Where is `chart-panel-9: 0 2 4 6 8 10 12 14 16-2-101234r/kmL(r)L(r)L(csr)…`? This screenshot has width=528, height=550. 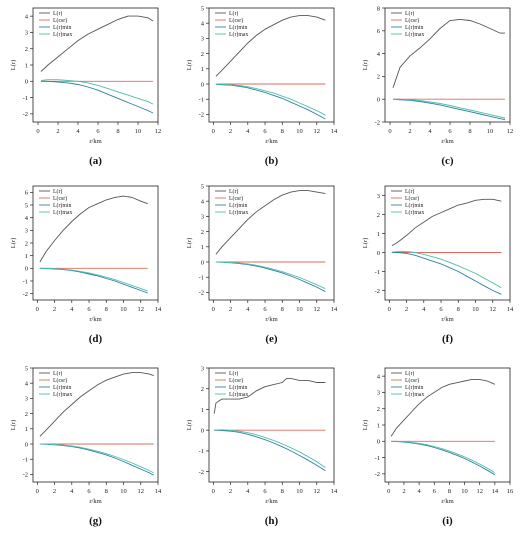 chart-panel-9: 0 2 4 6 8 10 12 14 16-2-101234r/kmL(r)L(r)L(csr)… is located at coordinates (438, 436).